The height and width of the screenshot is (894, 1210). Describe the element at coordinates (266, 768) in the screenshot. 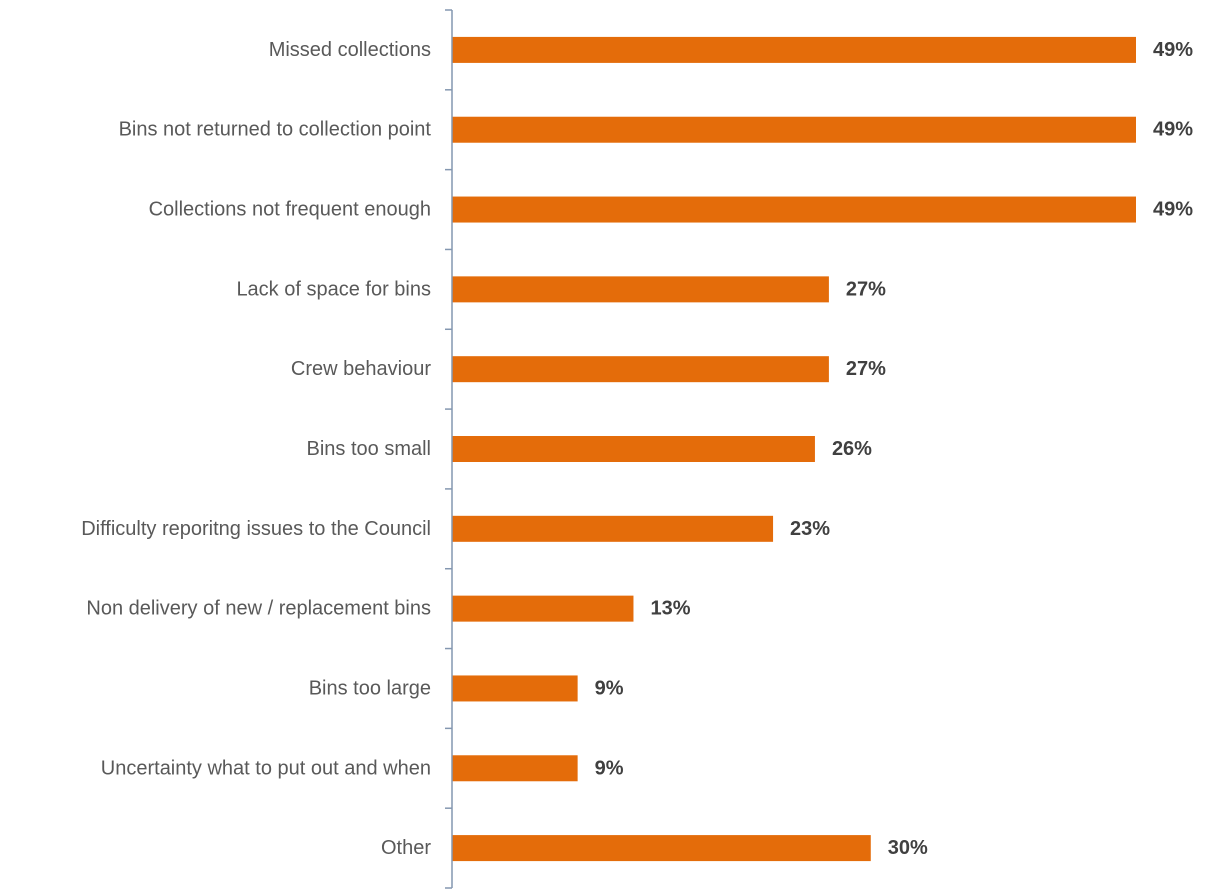

I see `category-label: Uncertainty what to put out and when` at that location.